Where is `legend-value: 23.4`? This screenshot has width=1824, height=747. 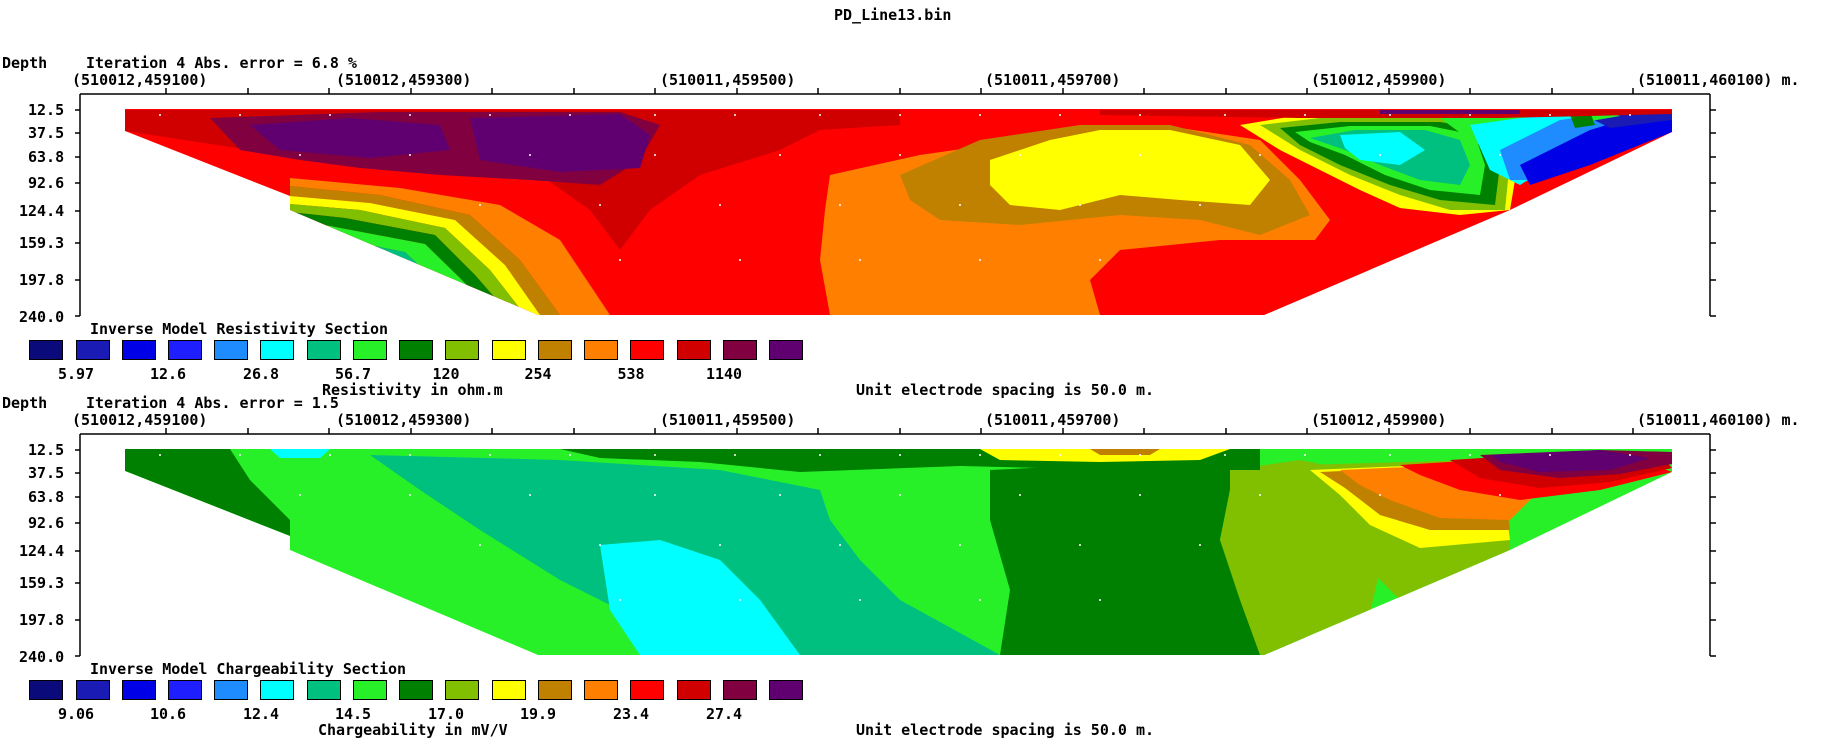
legend-value: 23.4 is located at coordinates (631, 714).